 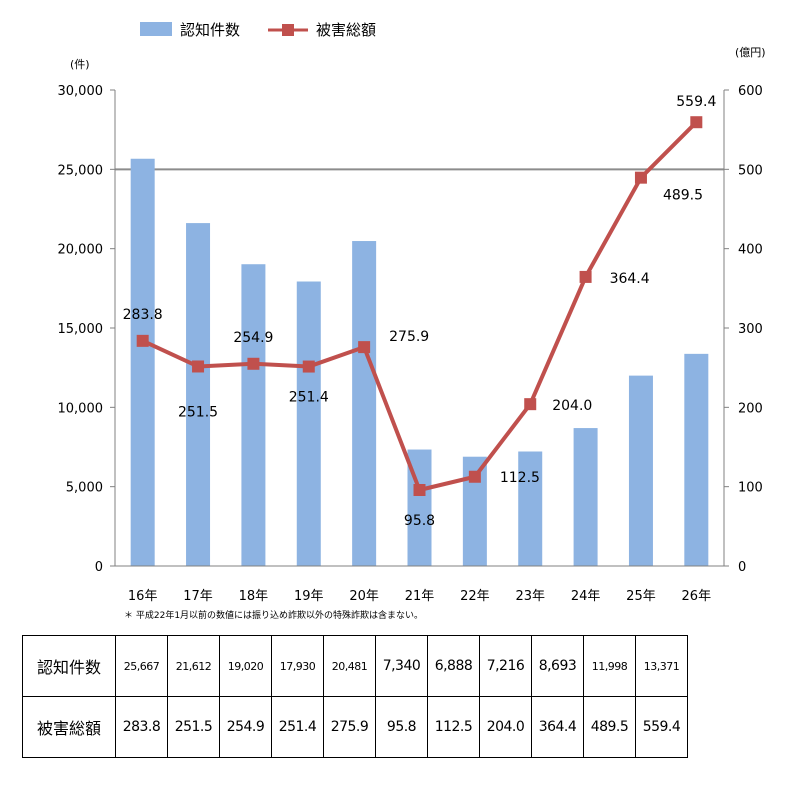 What do you see at coordinates (630, 279) in the screenshot?
I see `data-label: 364.4` at bounding box center [630, 279].